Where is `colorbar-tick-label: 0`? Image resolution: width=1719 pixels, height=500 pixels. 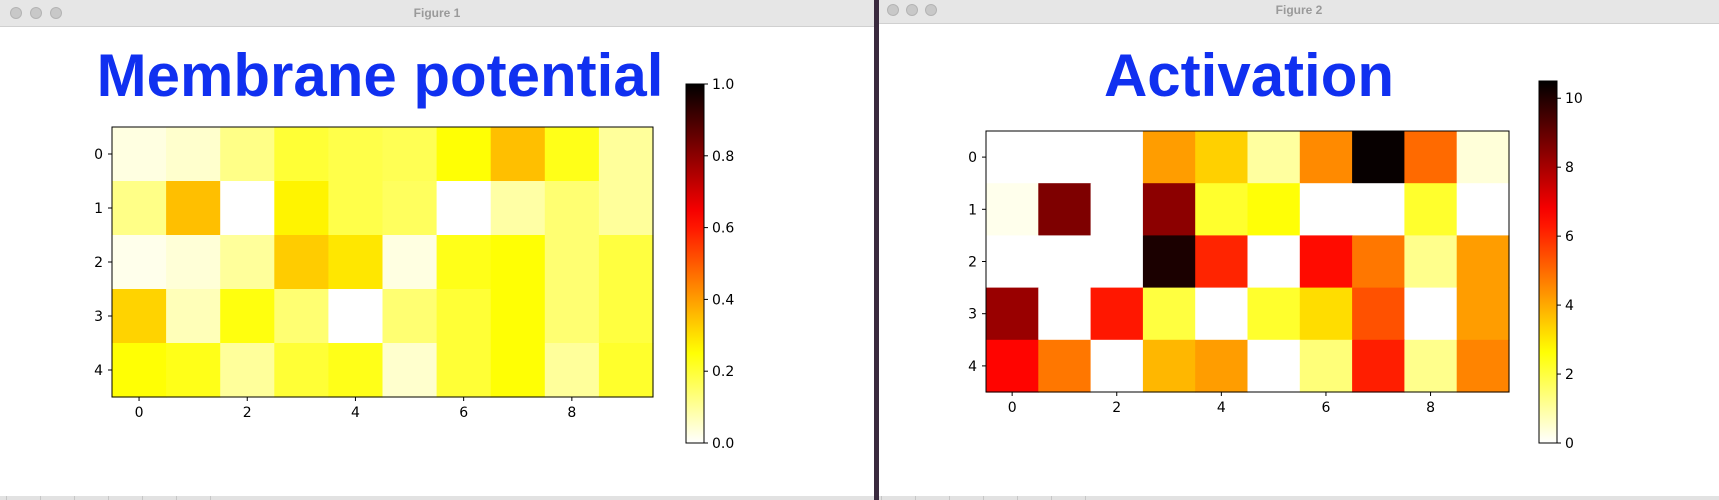
colorbar-tick-label: 0 is located at coordinates (1569, 444).